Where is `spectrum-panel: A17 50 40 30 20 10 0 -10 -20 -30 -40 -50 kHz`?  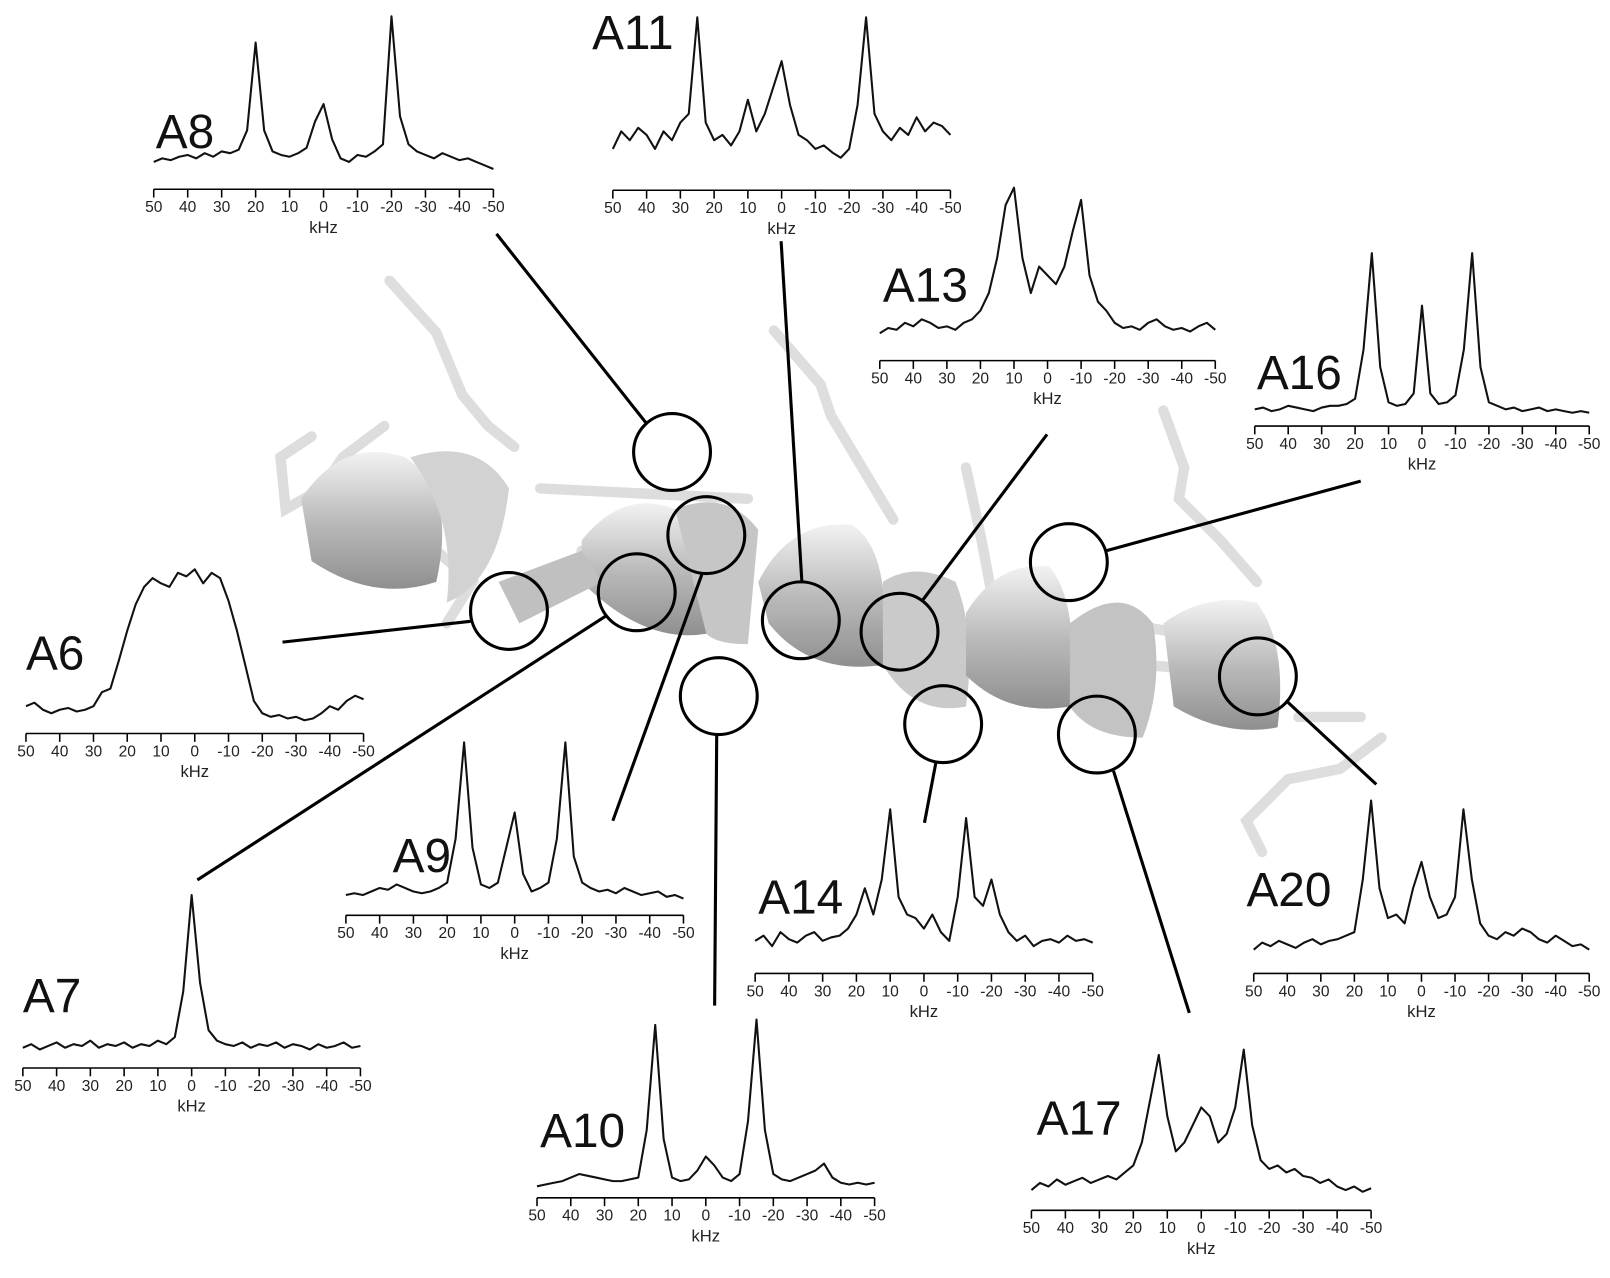
spectrum-panel: A17 50 40 30 20 10 0 -10 -20 -30 -40 -50 kHz is located at coordinates (1203, 1153).